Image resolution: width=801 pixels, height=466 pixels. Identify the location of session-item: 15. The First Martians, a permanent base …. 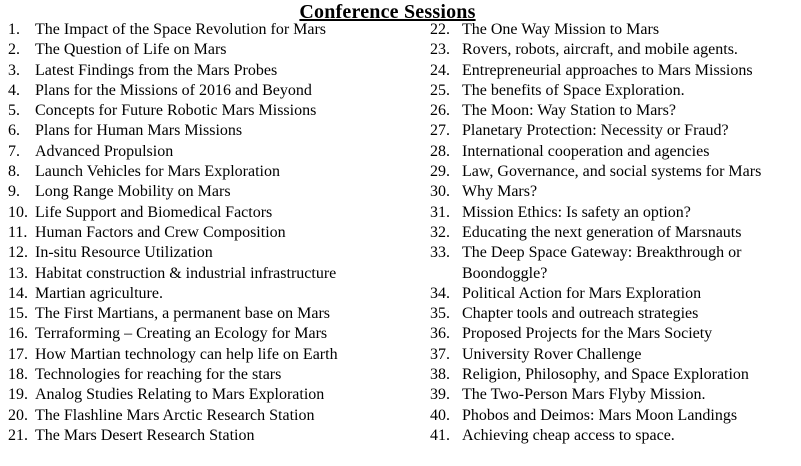
(214, 314).